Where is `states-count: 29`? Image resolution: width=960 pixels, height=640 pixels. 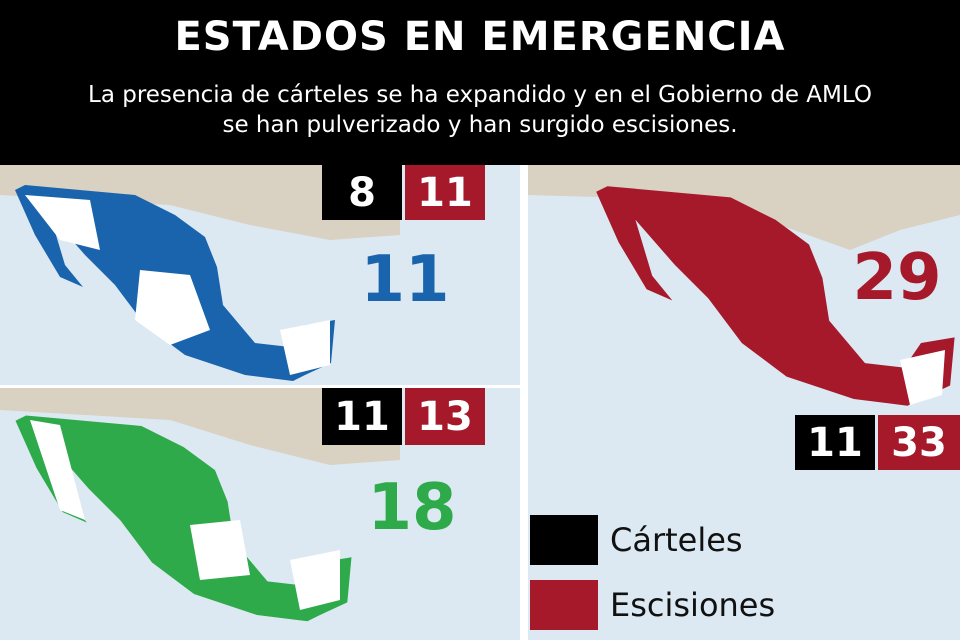
states-count: 29 is located at coordinates (896, 278).